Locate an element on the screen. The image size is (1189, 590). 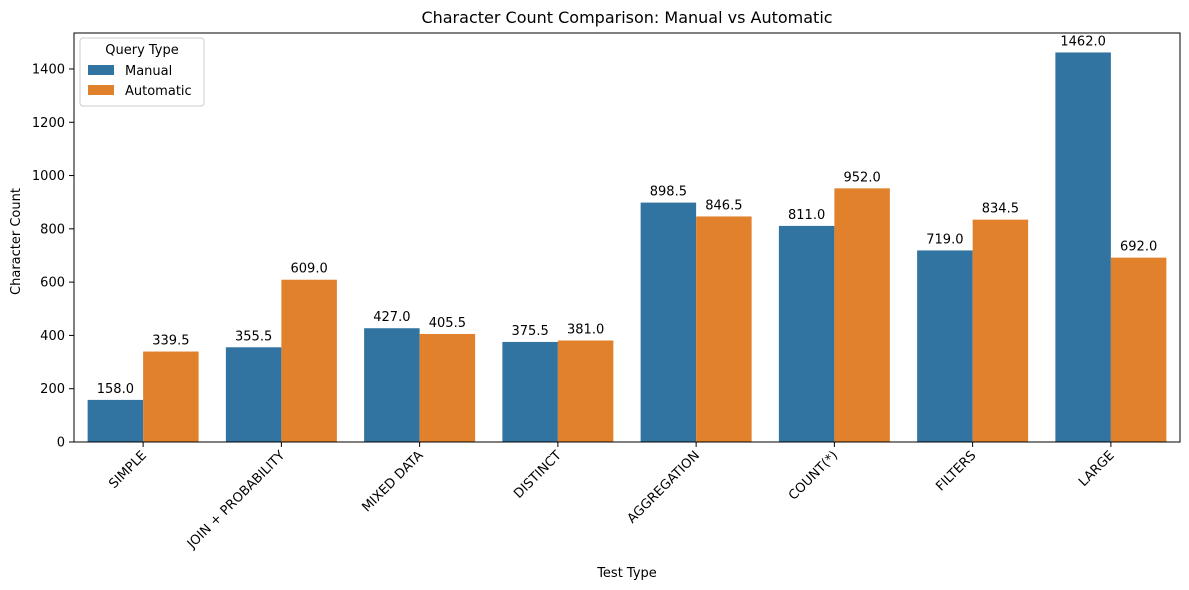
bar-value-label: 719.0 is located at coordinates (944, 239).